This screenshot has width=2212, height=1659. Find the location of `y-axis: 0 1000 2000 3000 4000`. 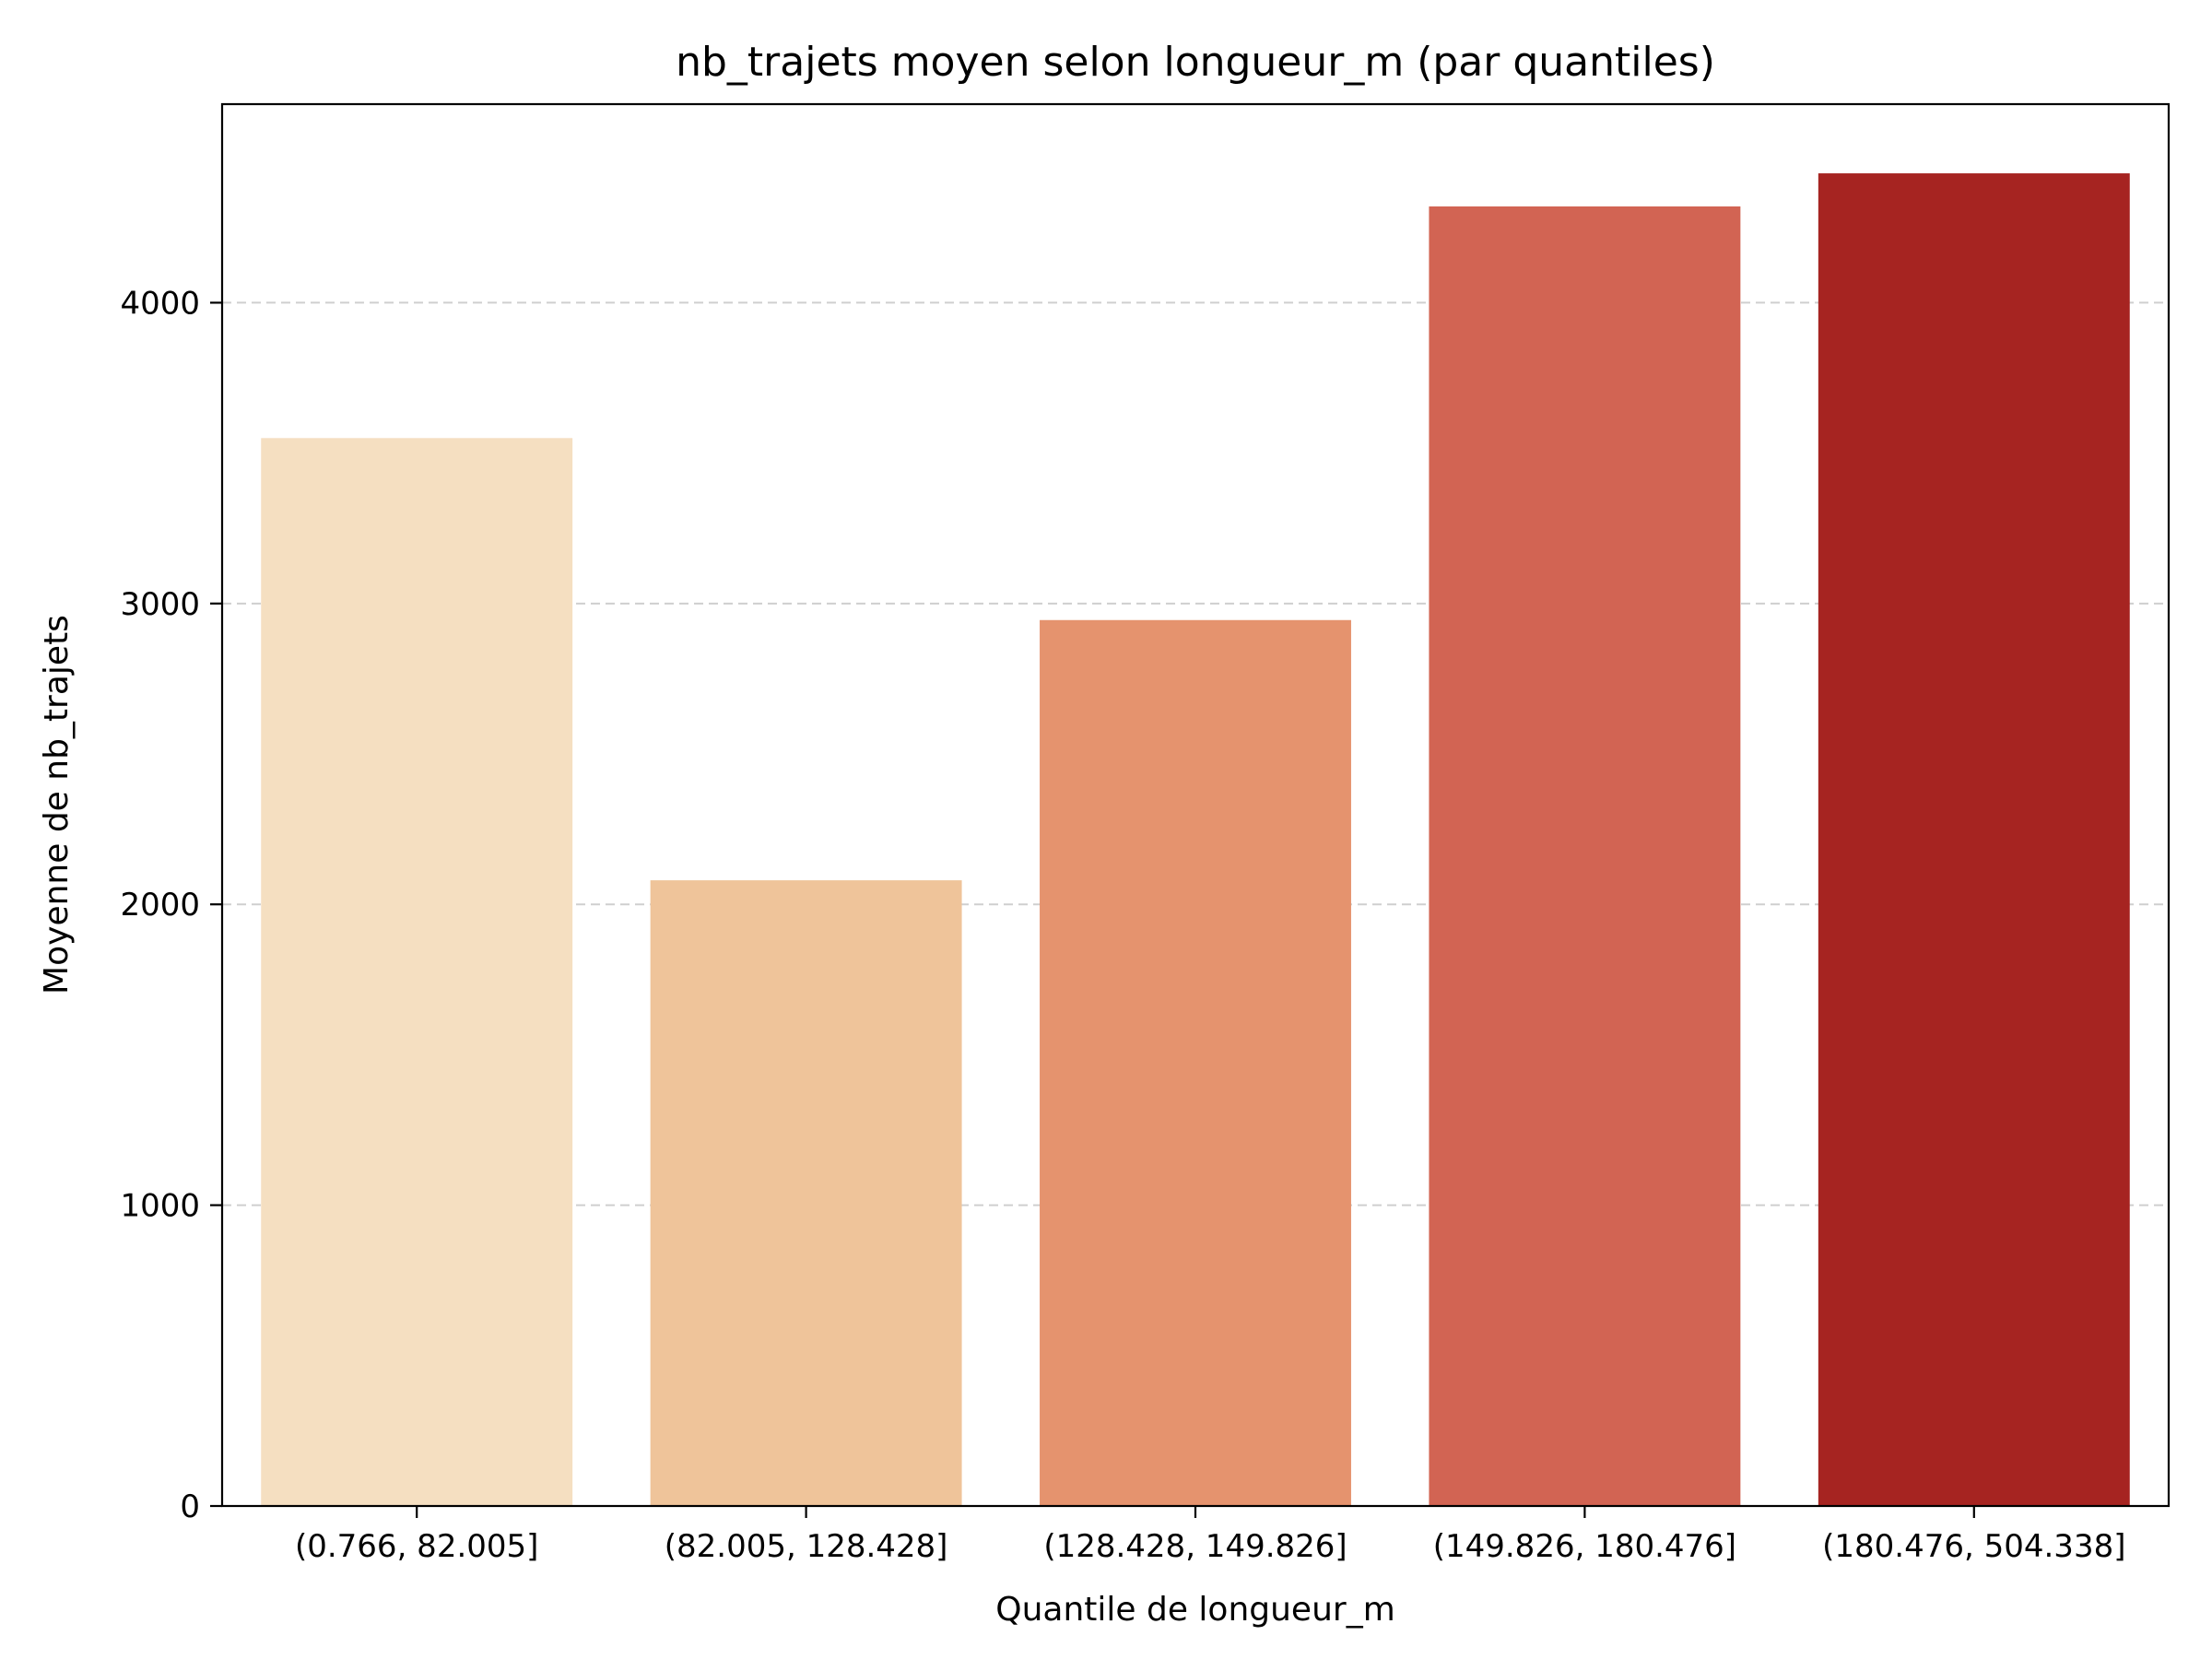

y-axis: 0 1000 2000 3000 4000 is located at coordinates (171, 905).